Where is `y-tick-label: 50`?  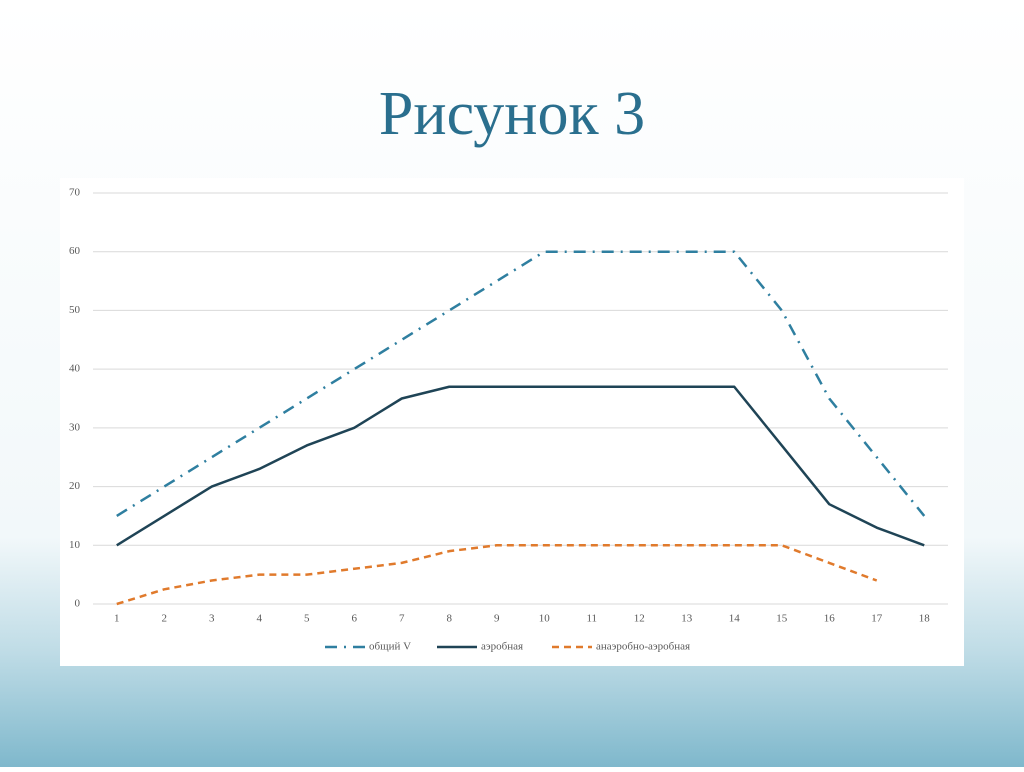 y-tick-label: 50 is located at coordinates (75, 310).